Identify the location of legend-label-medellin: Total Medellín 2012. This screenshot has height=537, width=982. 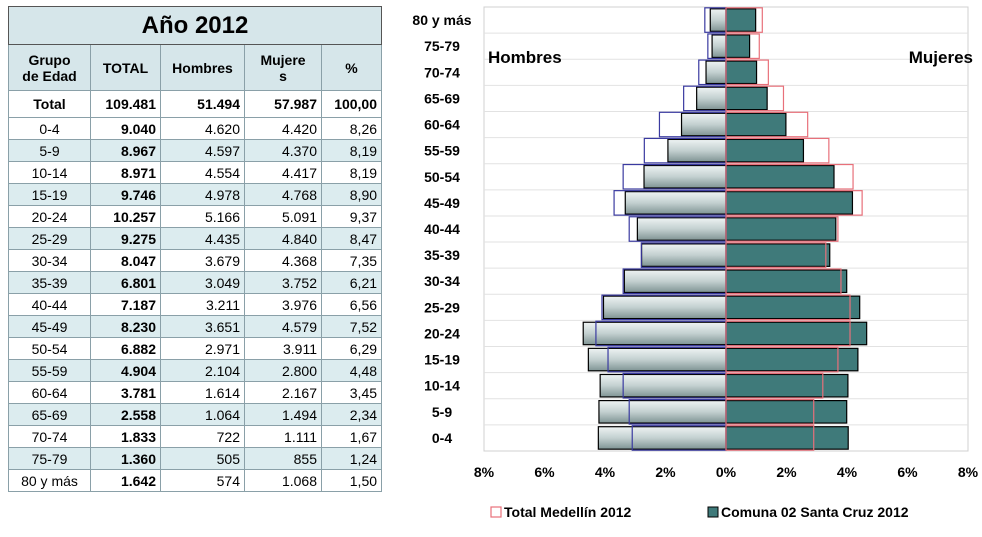
(568, 512).